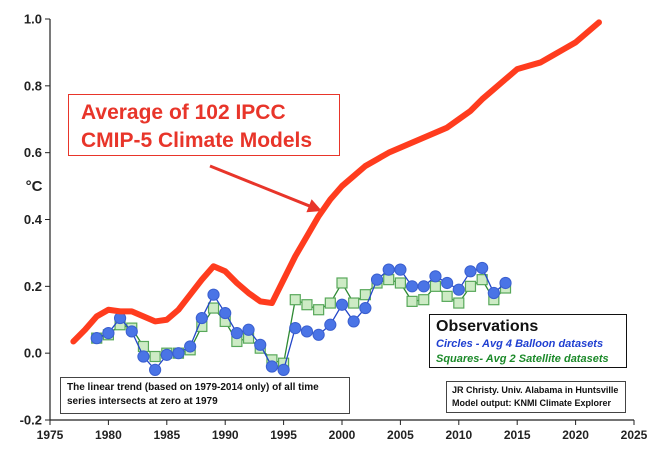 The image size is (666, 459). What do you see at coordinates (33, 219) in the screenshot?
I see `y-tick-label: 0.4` at bounding box center [33, 219].